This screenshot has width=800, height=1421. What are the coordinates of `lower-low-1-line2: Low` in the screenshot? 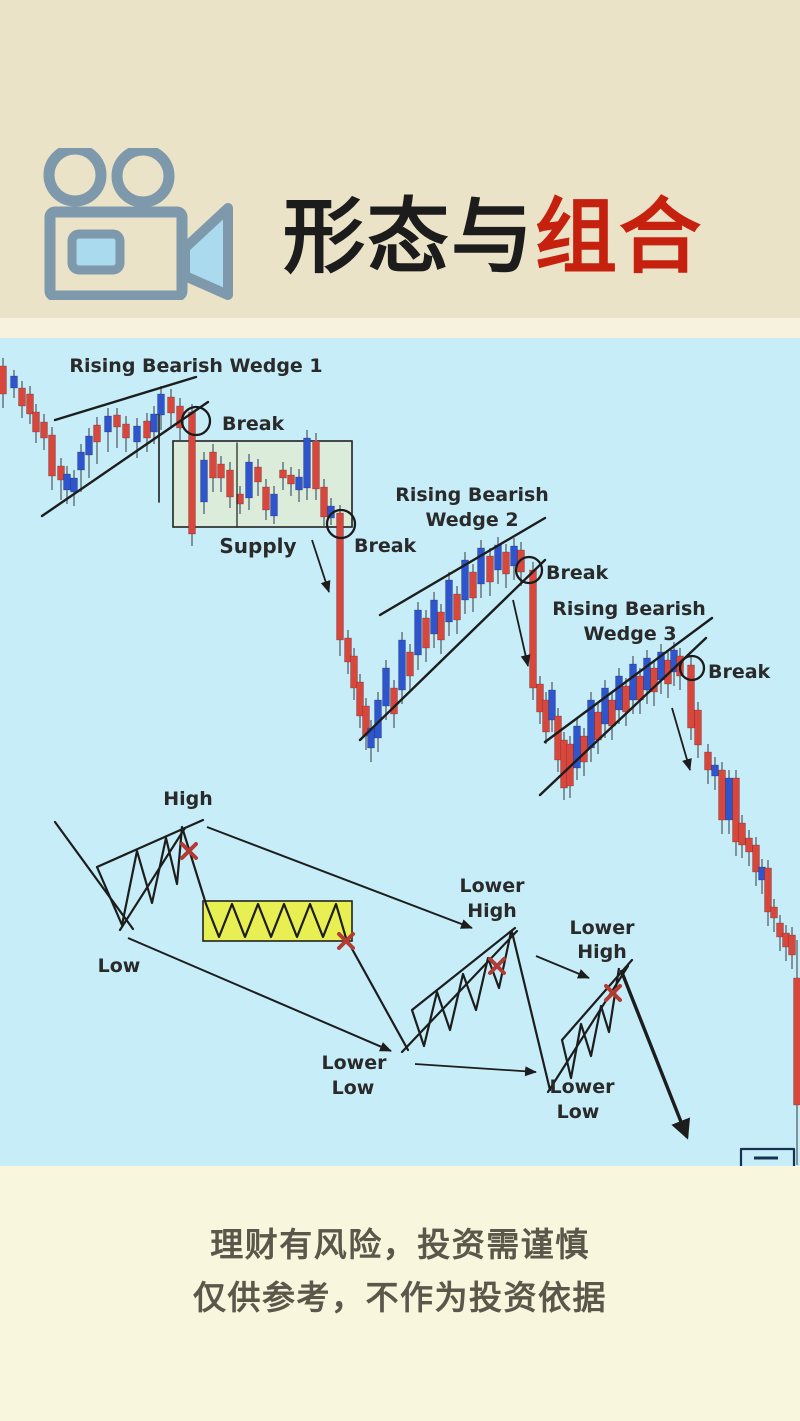 It's located at (353, 1088).